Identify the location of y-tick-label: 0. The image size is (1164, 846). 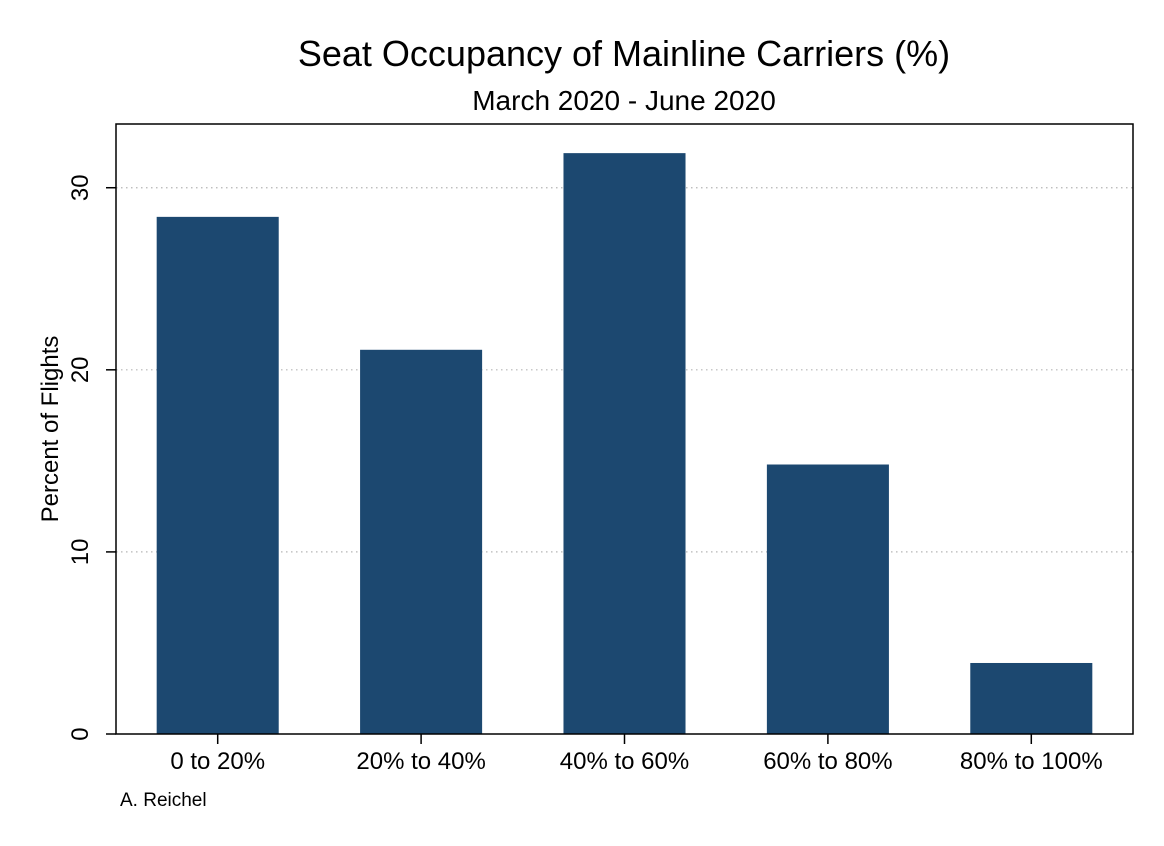
(80, 733).